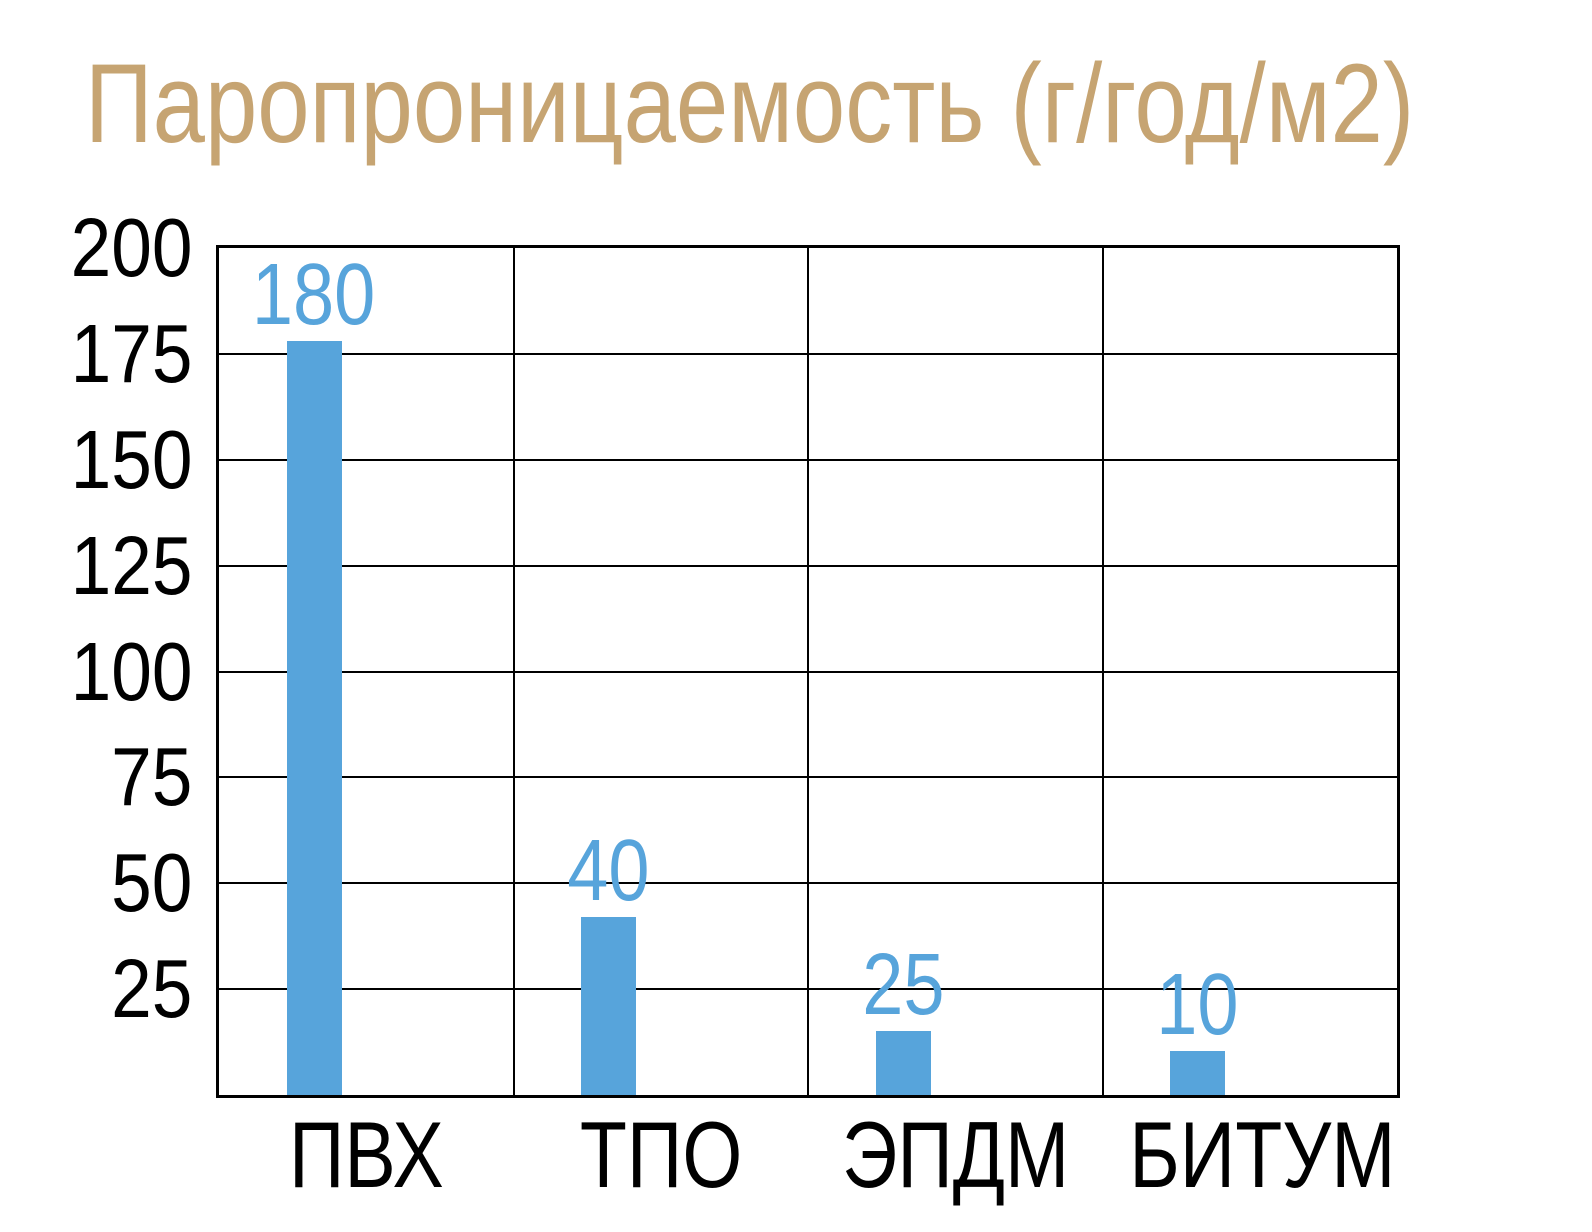  What do you see at coordinates (131, 671) in the screenshot?
I see `y-tick-label-text: 100` at bounding box center [131, 671].